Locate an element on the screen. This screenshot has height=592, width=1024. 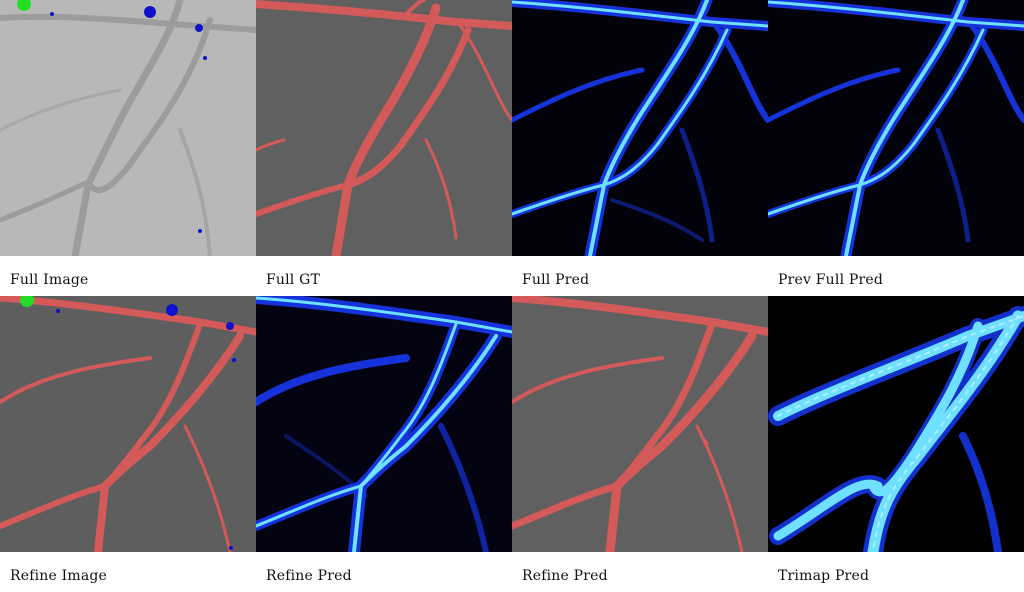
prev-full-pred-heatmap is located at coordinates (896, 128).